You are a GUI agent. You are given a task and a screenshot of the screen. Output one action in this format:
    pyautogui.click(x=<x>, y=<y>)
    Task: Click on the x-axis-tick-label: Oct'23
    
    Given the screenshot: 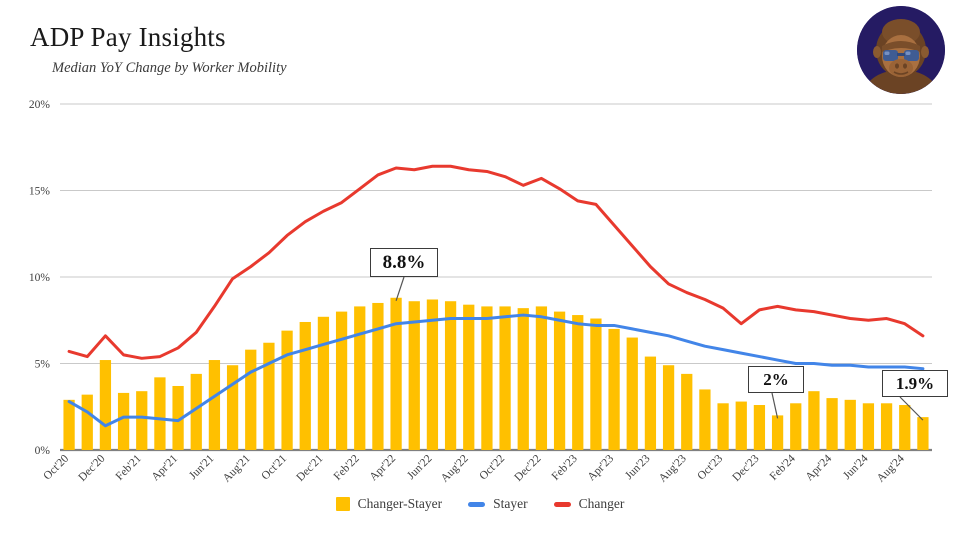 What is the action you would take?
    pyautogui.click(x=710, y=467)
    